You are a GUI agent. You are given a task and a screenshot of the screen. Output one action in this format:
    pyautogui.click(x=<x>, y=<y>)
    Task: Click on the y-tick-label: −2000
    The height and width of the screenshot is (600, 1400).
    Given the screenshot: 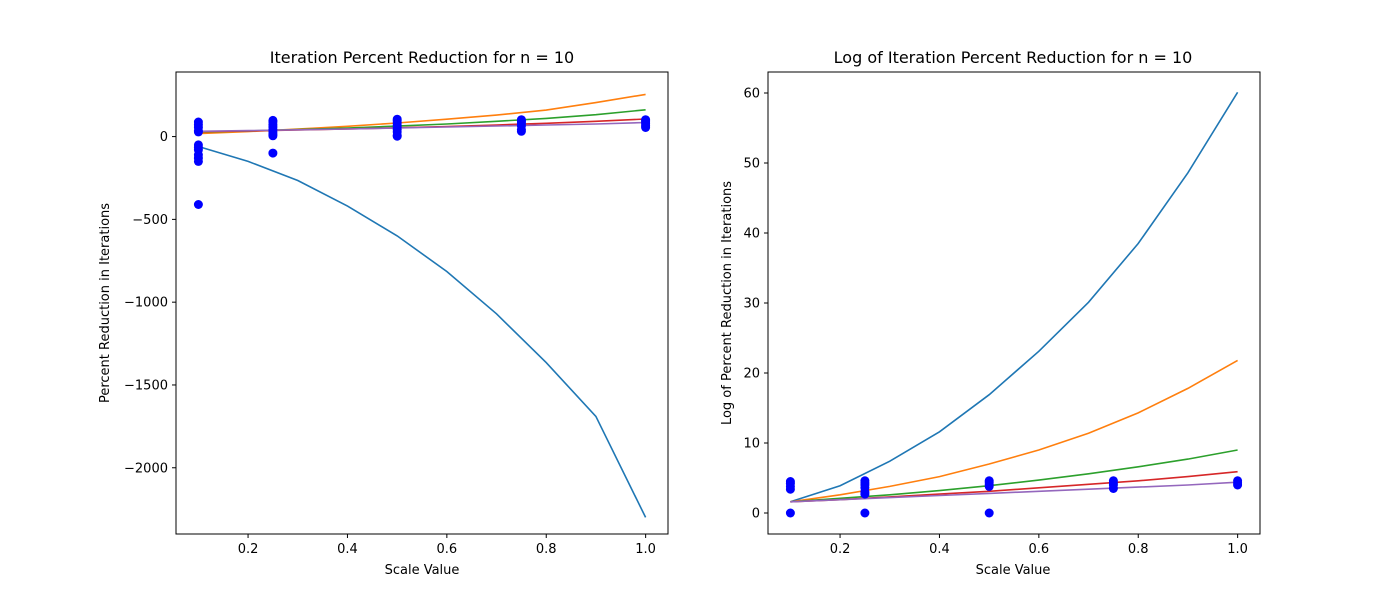 What is the action you would take?
    pyautogui.click(x=146, y=468)
    